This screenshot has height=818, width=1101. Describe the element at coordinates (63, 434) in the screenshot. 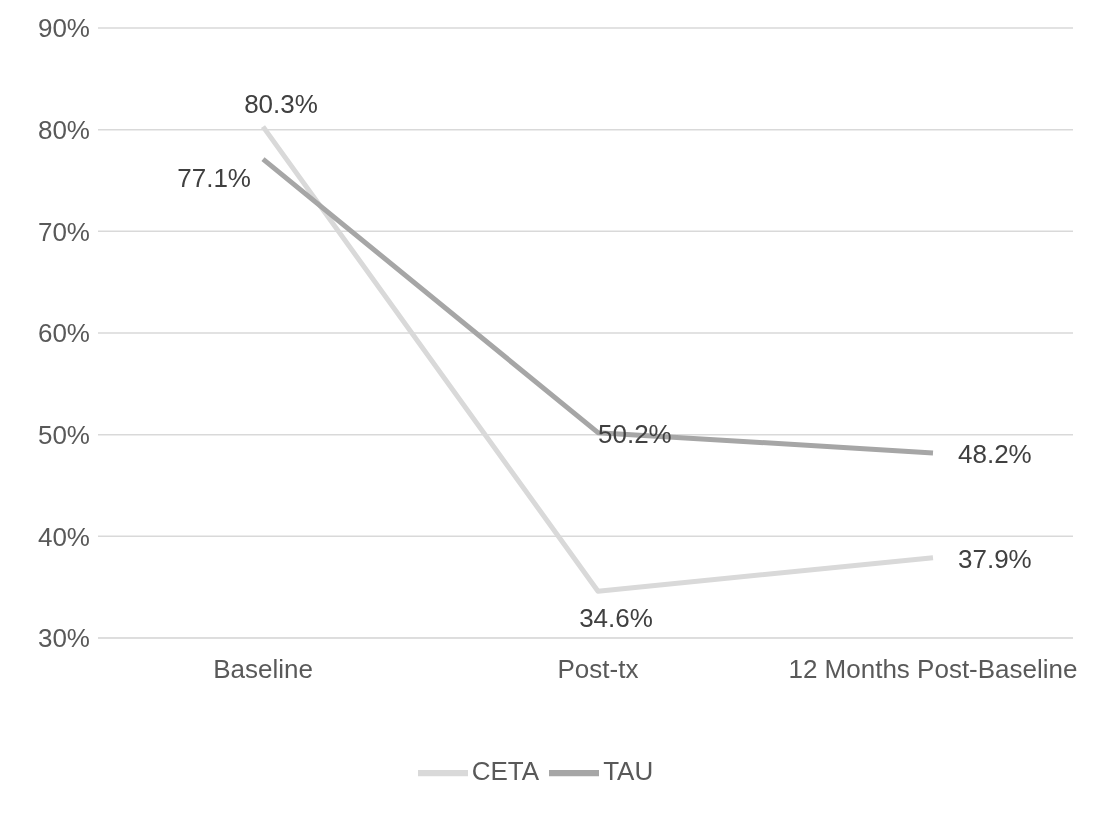

I see `y-tick-label: 50%` at that location.